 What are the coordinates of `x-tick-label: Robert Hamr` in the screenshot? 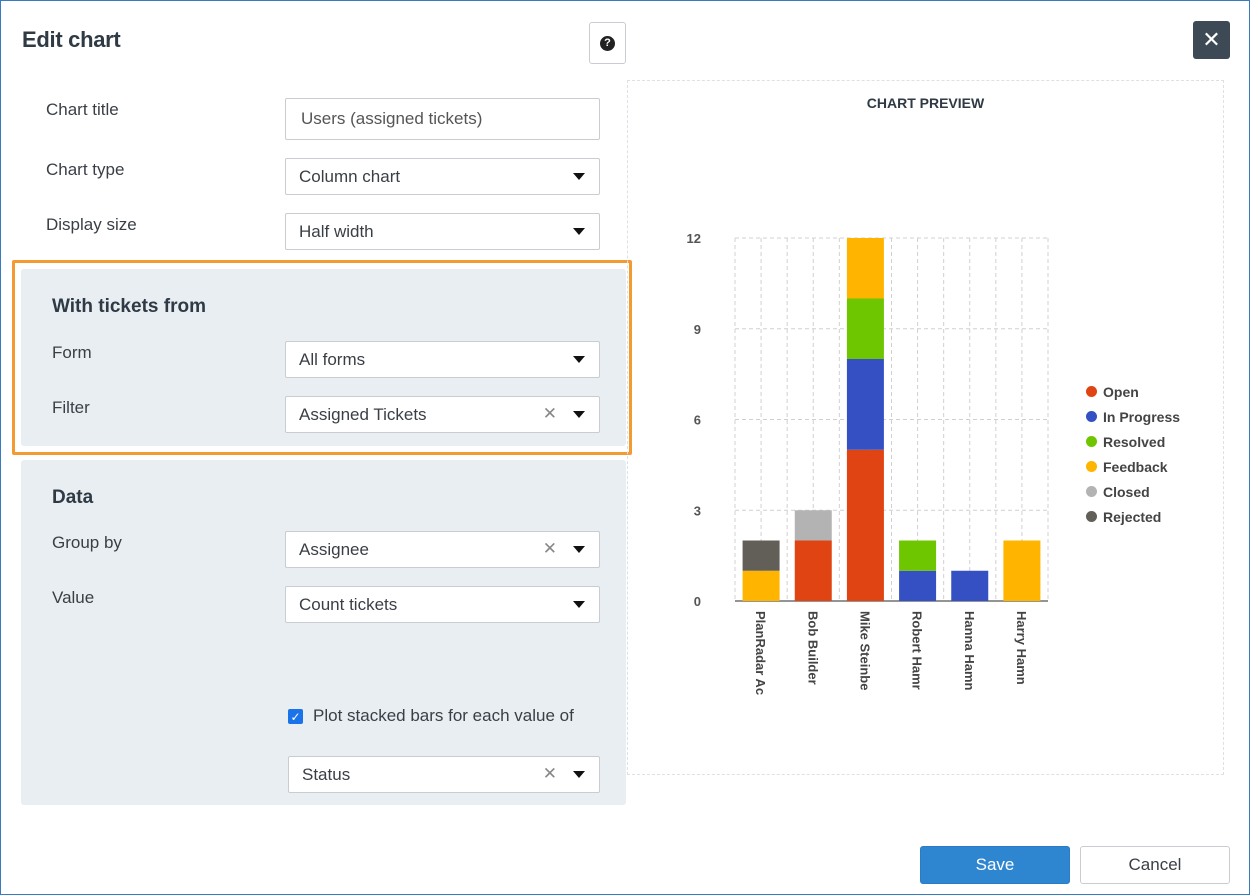 It's located at (917, 650).